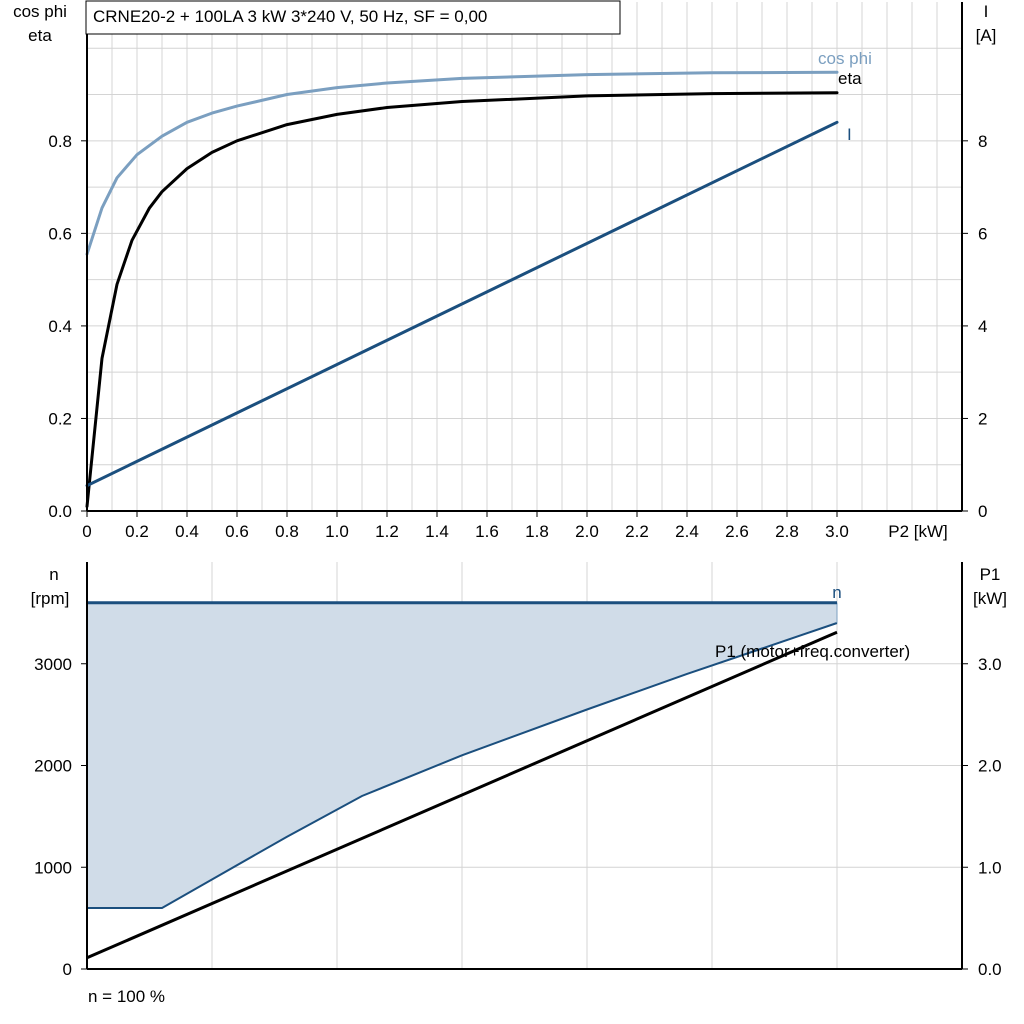 The height and width of the screenshot is (1024, 1024). What do you see at coordinates (53, 867) in the screenshot?
I see `bottom-left-tick-label: 1000` at bounding box center [53, 867].